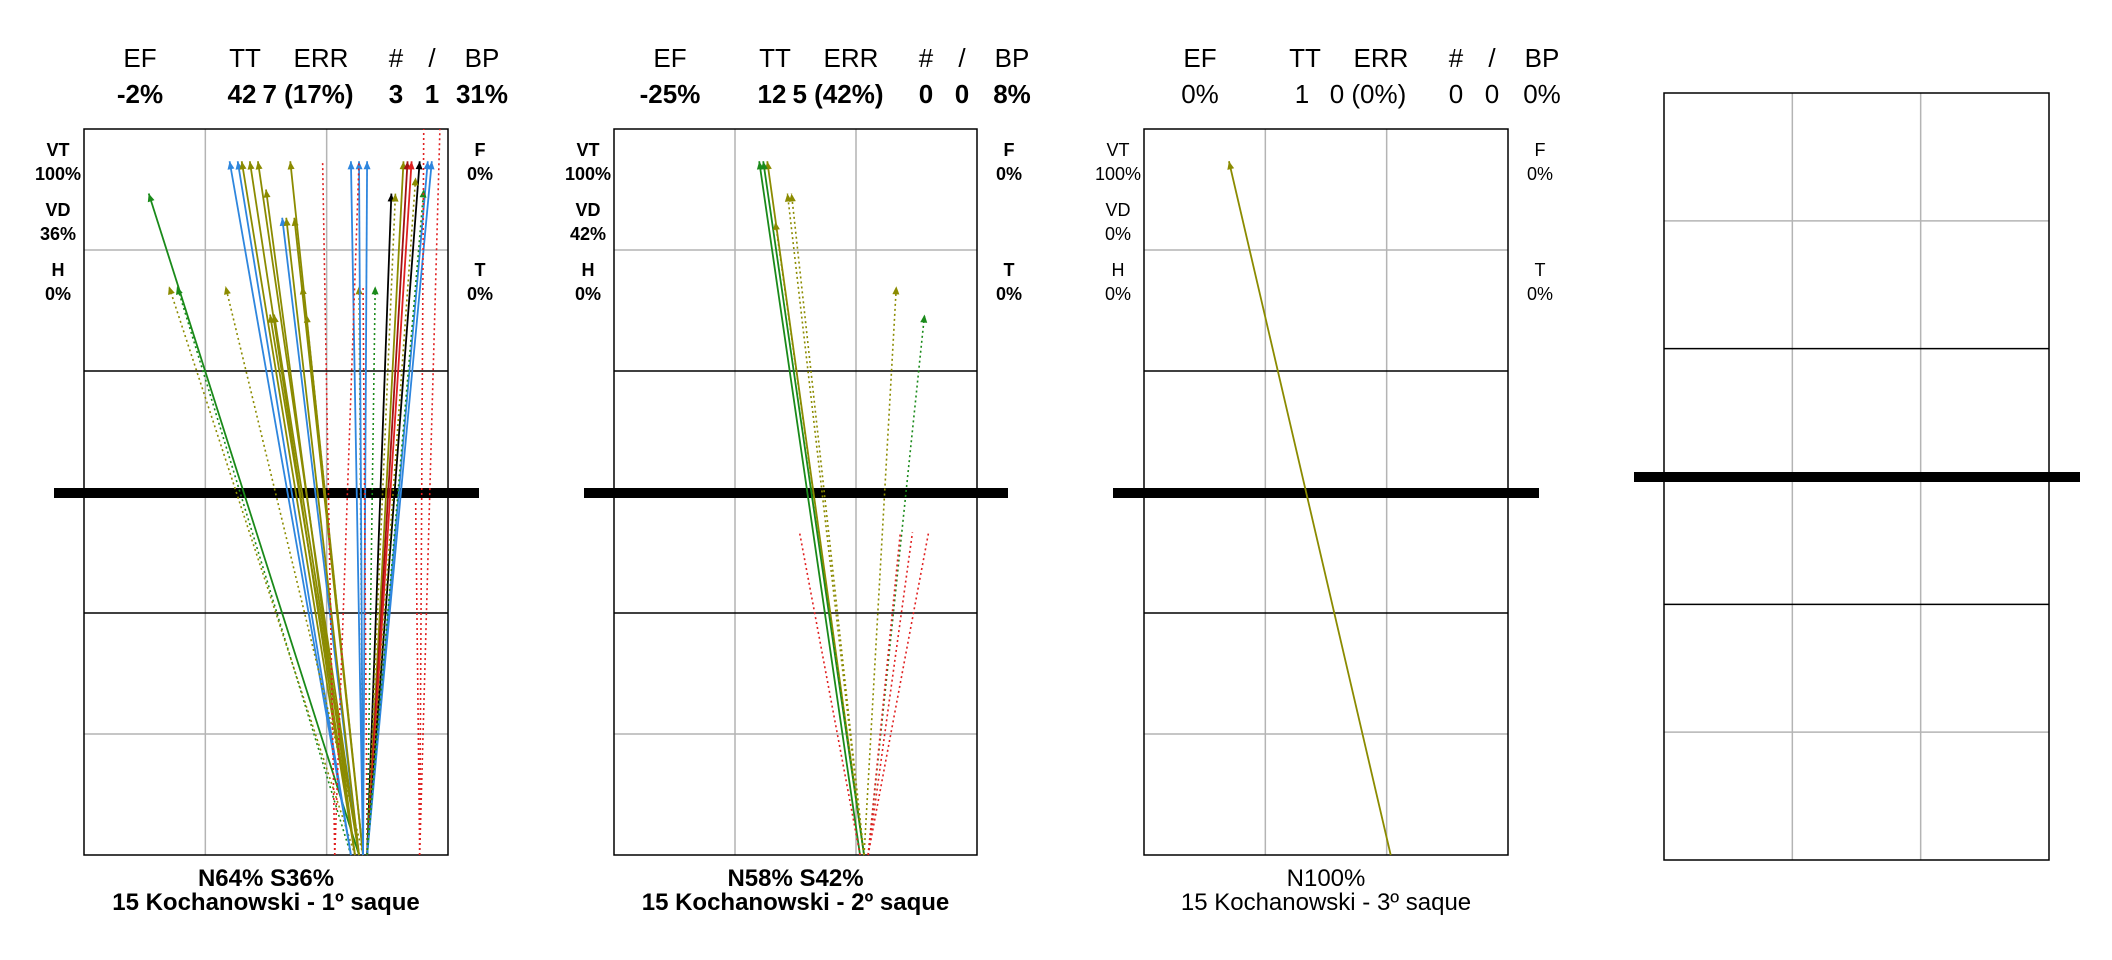 The width and height of the screenshot is (2112, 960). Describe the element at coordinates (796, 902) in the screenshot. I see `panel-caption: 15 Kochanowski - 2º saque` at that location.